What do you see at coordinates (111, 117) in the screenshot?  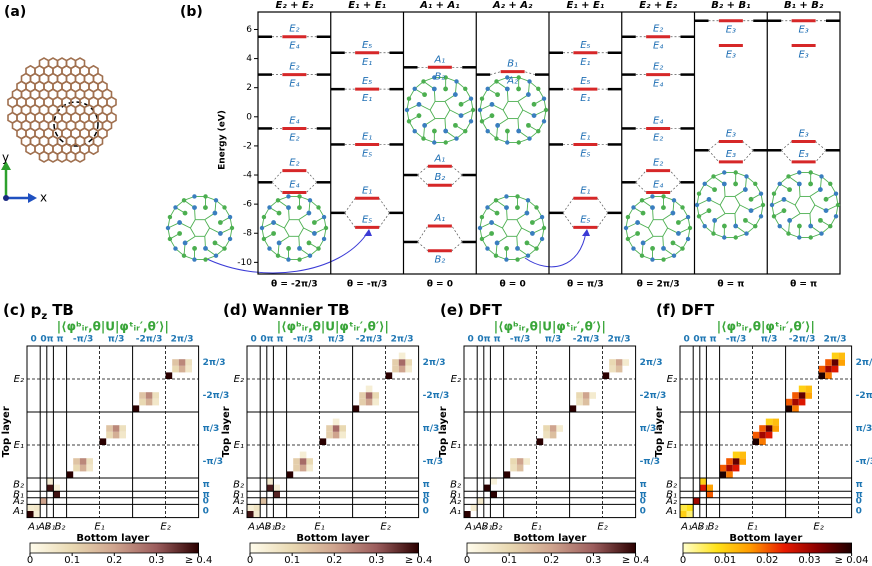 I see `lattice-hexagon` at bounding box center [111, 117].